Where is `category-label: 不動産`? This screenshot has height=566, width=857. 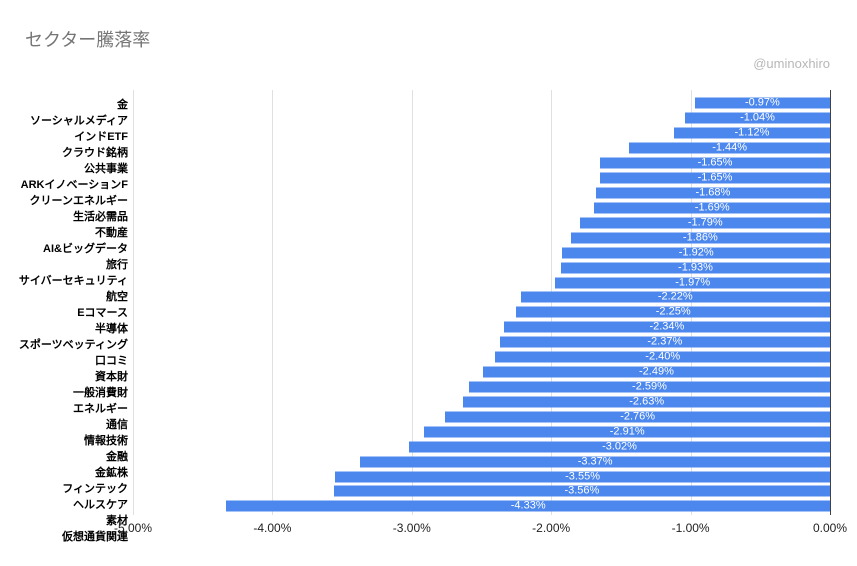
category-label: 不動産 is located at coordinates (111, 233).